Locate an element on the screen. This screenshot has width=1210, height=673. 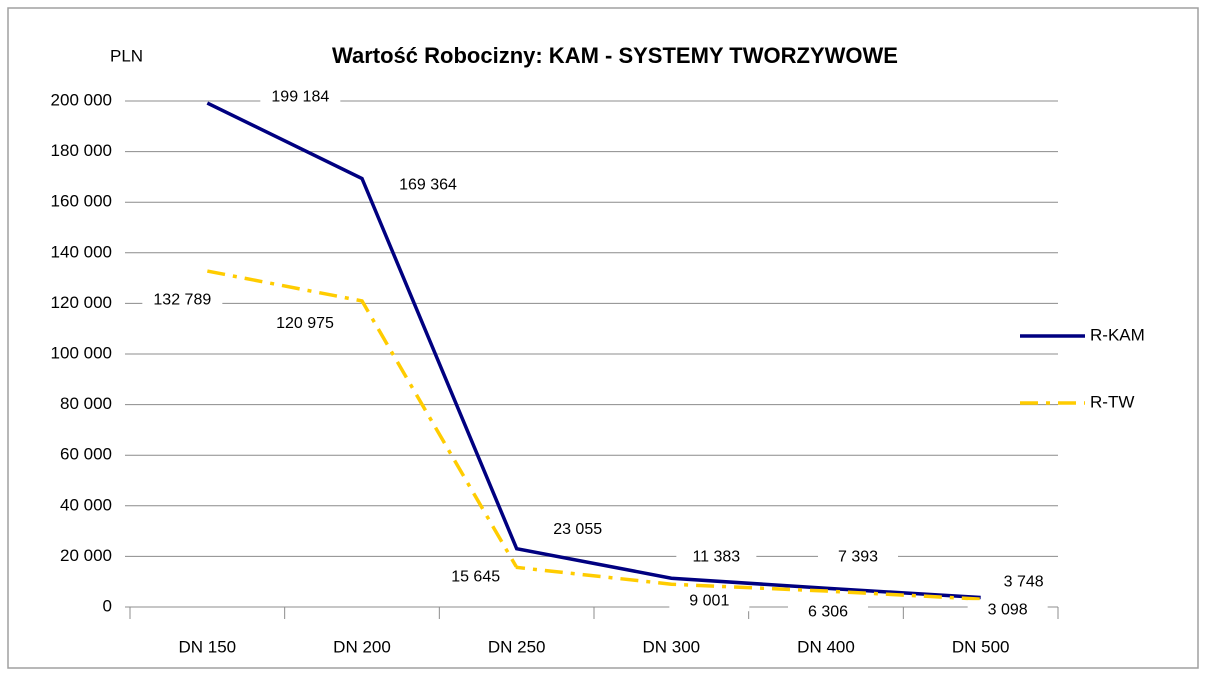
y-tick-label: 100 000 is located at coordinates (81, 352).